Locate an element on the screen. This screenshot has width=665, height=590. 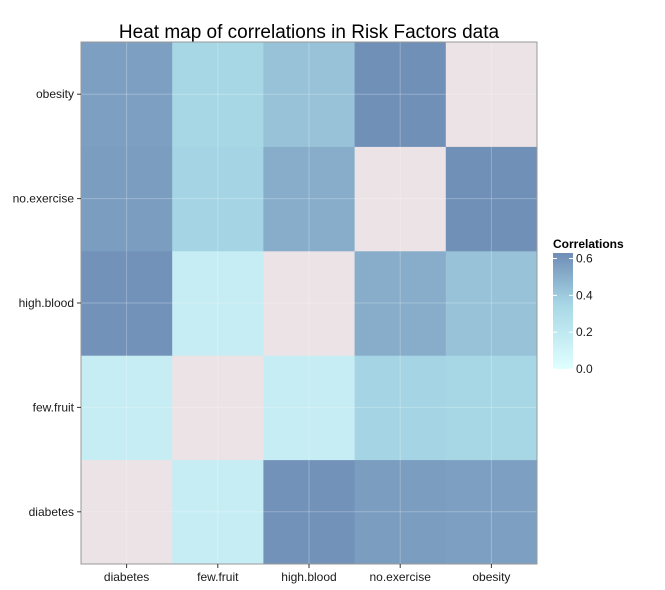
y-tick-label: high.blood is located at coordinates (46, 303).